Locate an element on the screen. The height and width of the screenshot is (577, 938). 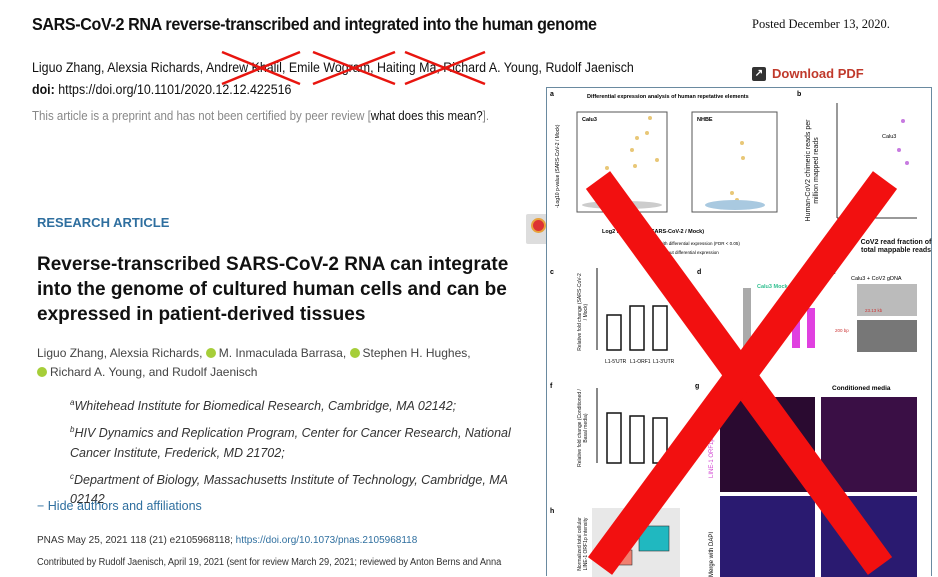
author-crossed: Haiting Ma is located at coordinates (406, 67).